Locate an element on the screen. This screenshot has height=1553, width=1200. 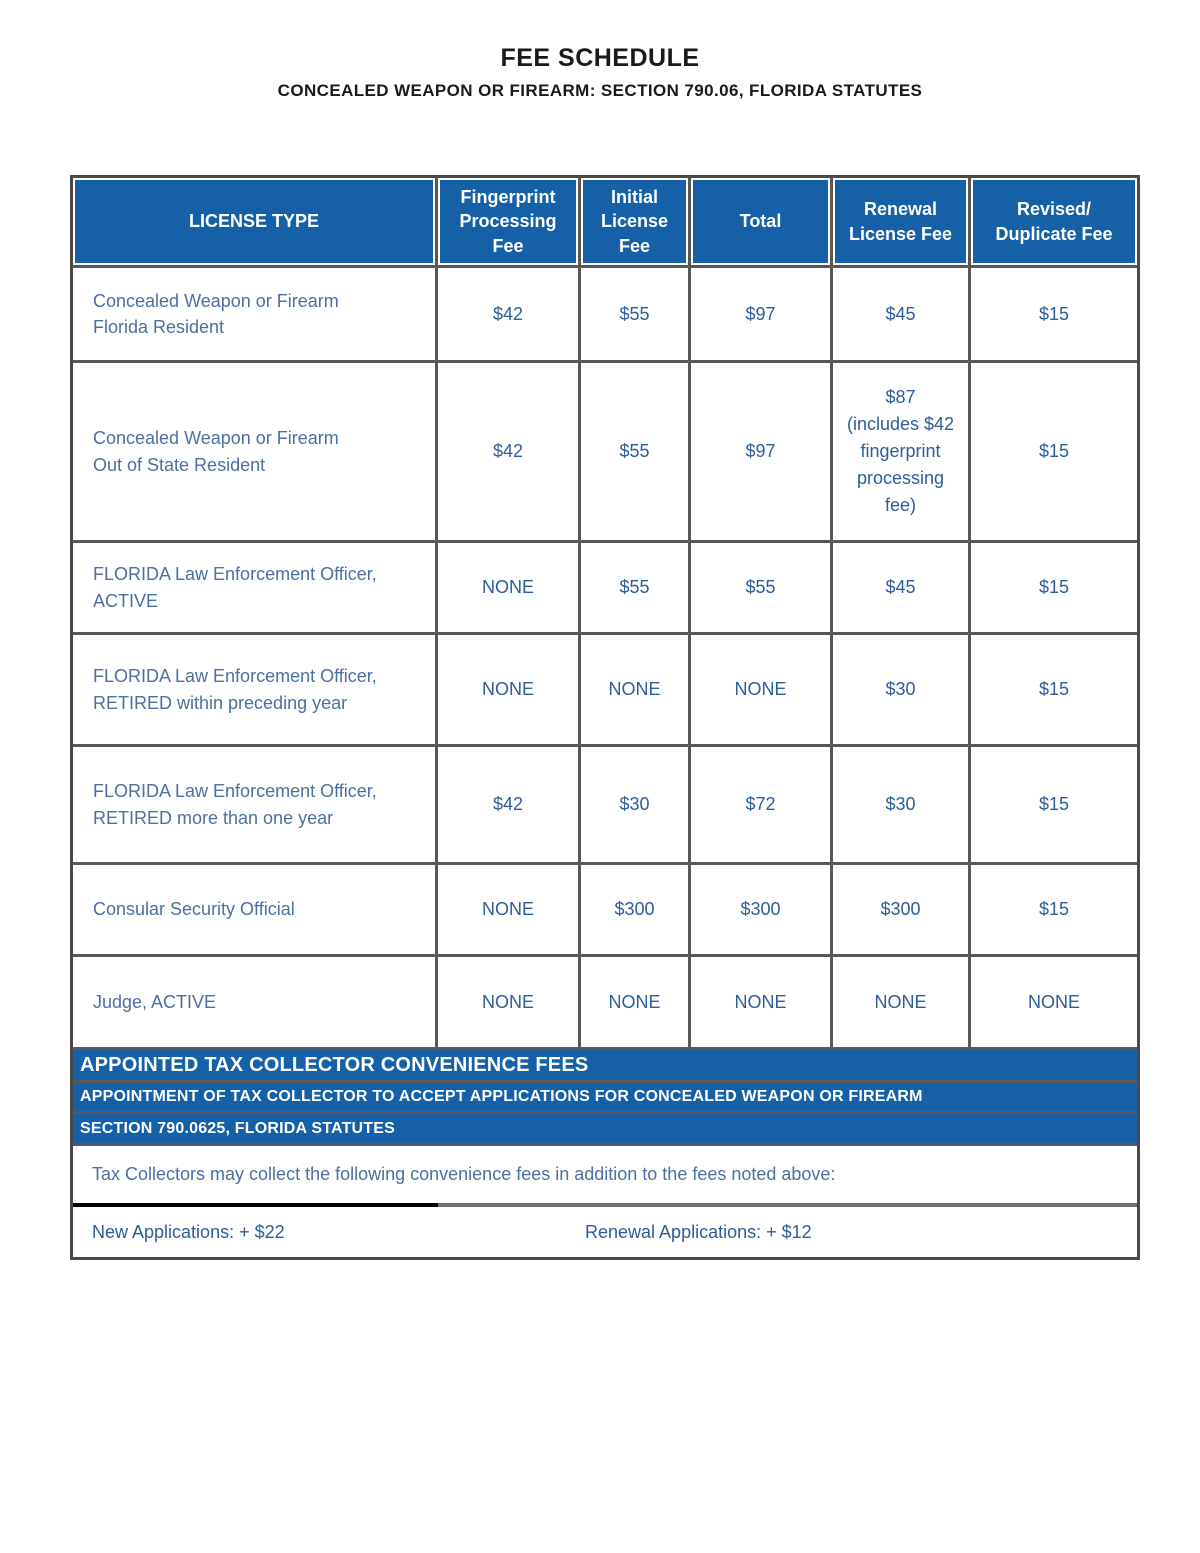
banner-section-statutes: SECTION 790.0625, FLORIDA STATUTES is located at coordinates (605, 1128).